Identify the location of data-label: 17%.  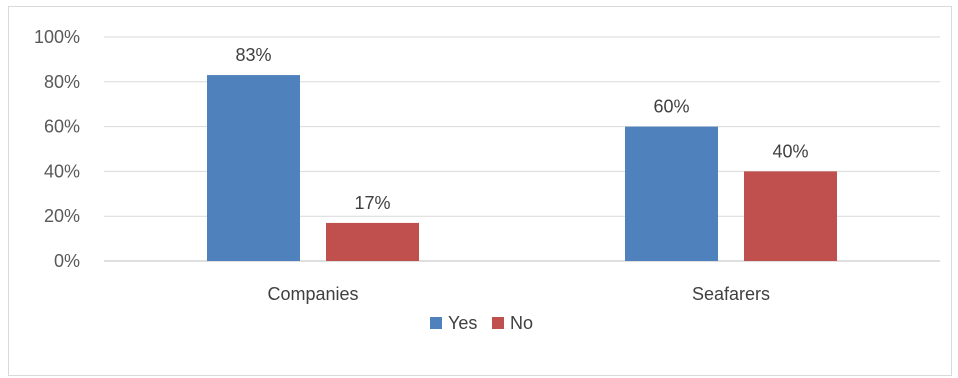
(372, 203).